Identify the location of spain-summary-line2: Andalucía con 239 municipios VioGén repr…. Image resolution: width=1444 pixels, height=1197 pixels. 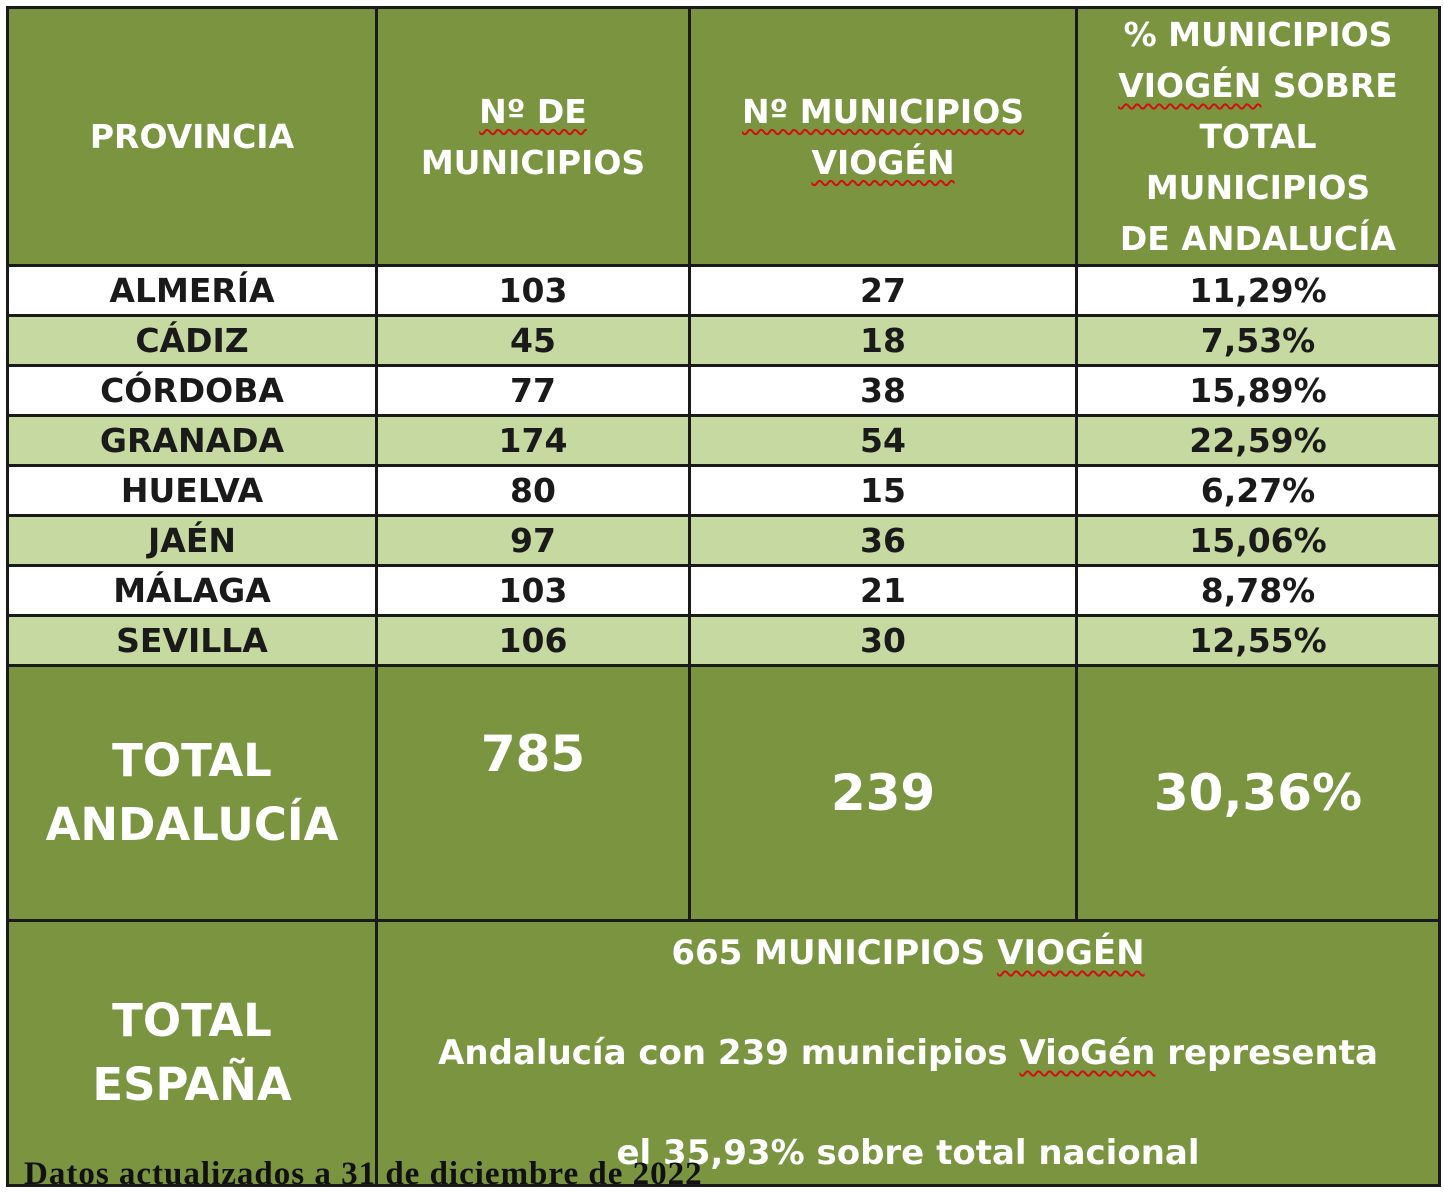
(908, 1053).